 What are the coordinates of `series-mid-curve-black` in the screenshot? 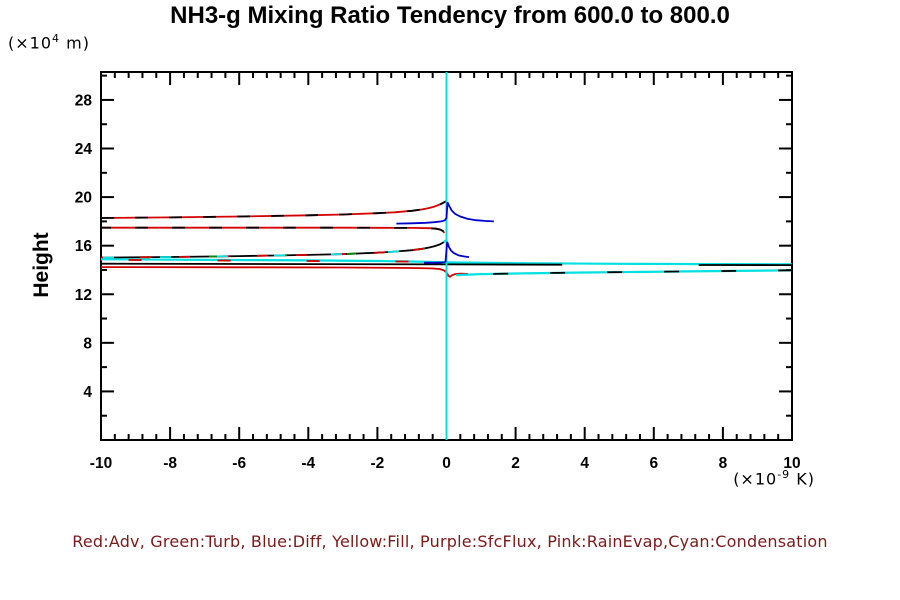 It's located at (274, 249).